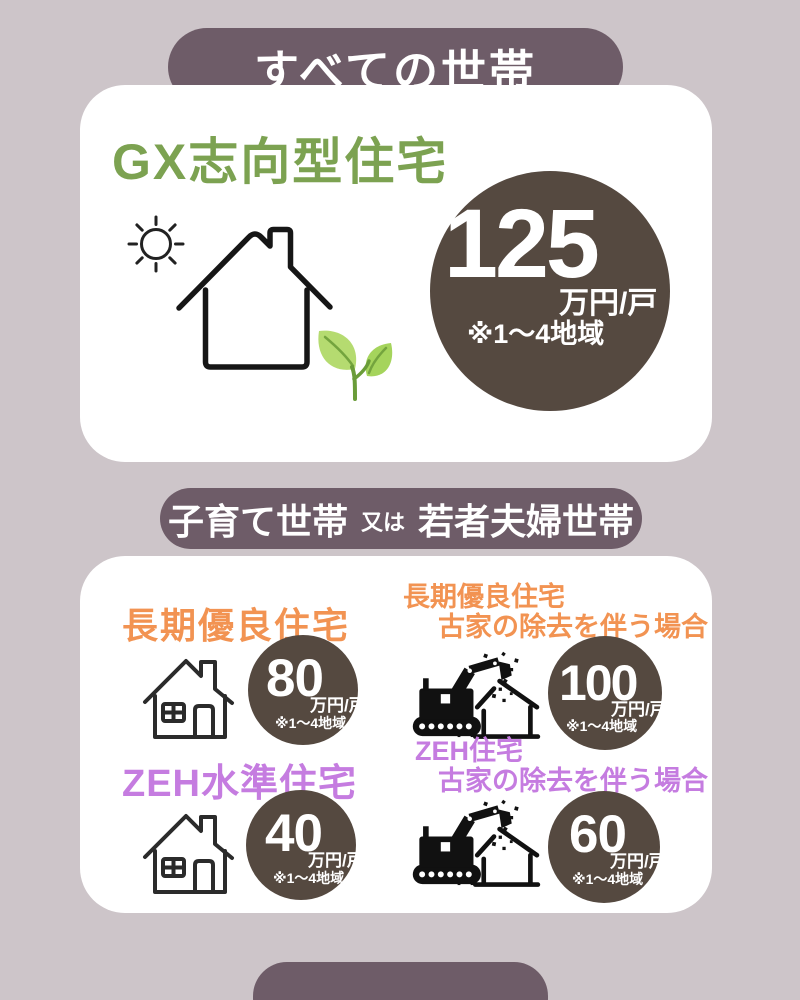  Describe the element at coordinates (254, 298) in the screenshot. I see `eco-house-icon` at that location.